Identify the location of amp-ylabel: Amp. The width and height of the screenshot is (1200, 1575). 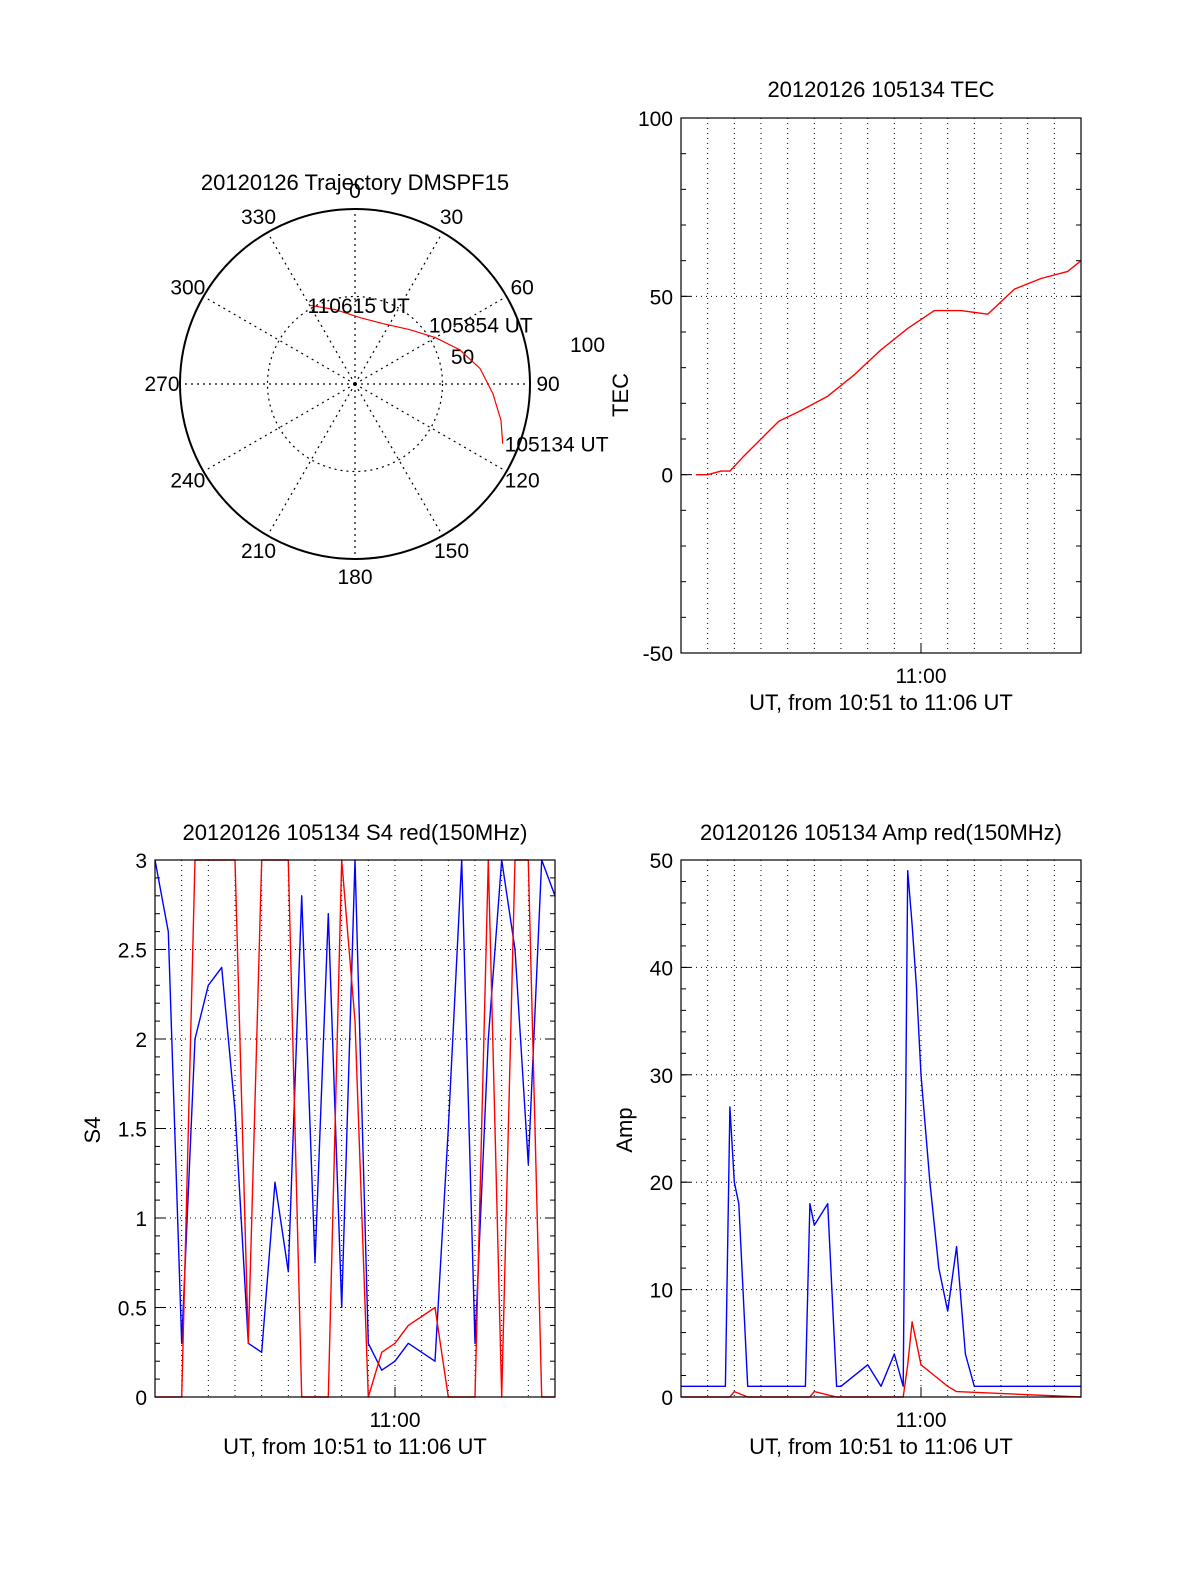
(624, 1129).